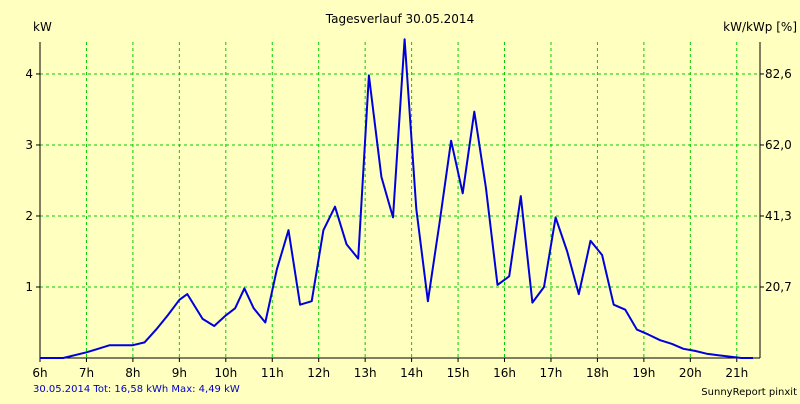 This screenshot has height=404, width=800. I want to click on x-tick-label: 19h, so click(643, 373).